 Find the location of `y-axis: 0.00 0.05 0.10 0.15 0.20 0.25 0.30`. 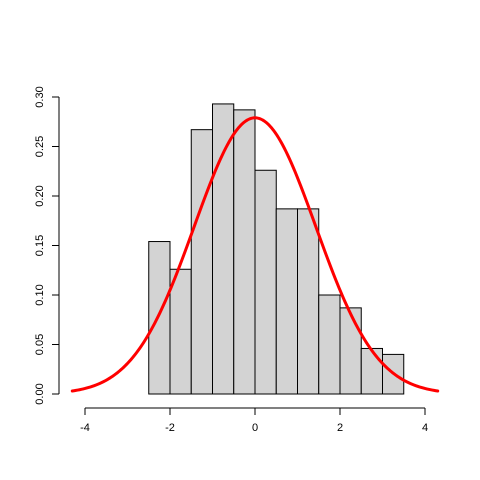

y-axis: 0.00 0.05 0.10 0.15 0.20 0.25 0.30 is located at coordinates (47, 245).